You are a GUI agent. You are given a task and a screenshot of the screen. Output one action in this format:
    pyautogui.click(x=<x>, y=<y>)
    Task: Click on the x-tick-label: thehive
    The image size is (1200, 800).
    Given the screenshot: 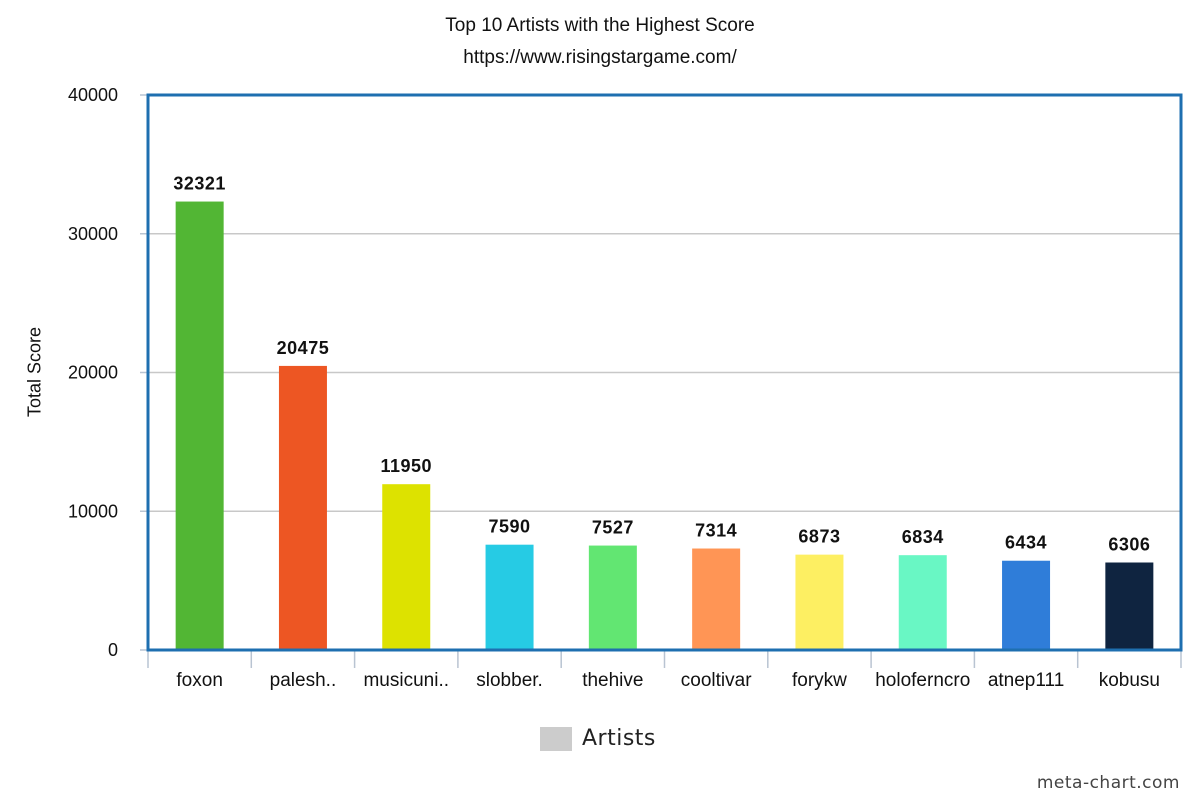 What is the action you would take?
    pyautogui.click(x=612, y=680)
    